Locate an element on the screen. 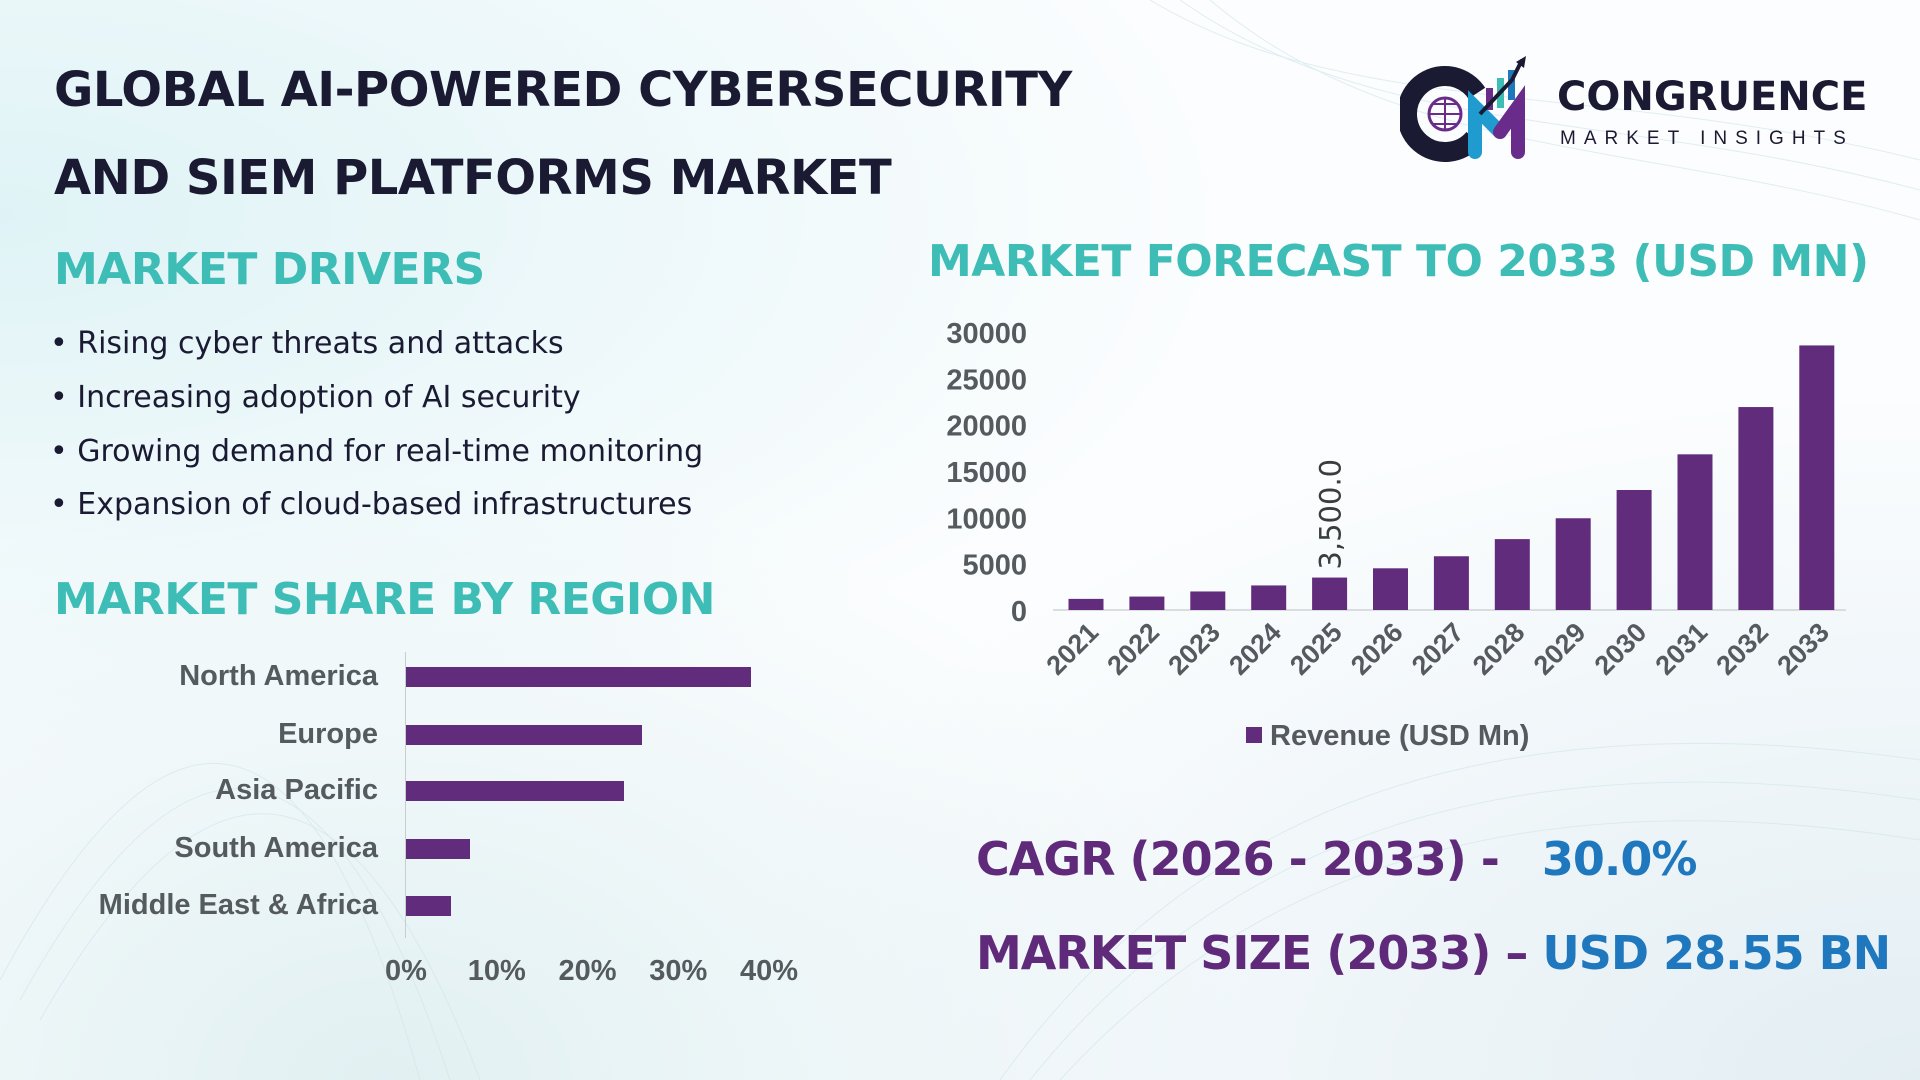  forecast-y-tick: 10000 is located at coordinates (986, 519).